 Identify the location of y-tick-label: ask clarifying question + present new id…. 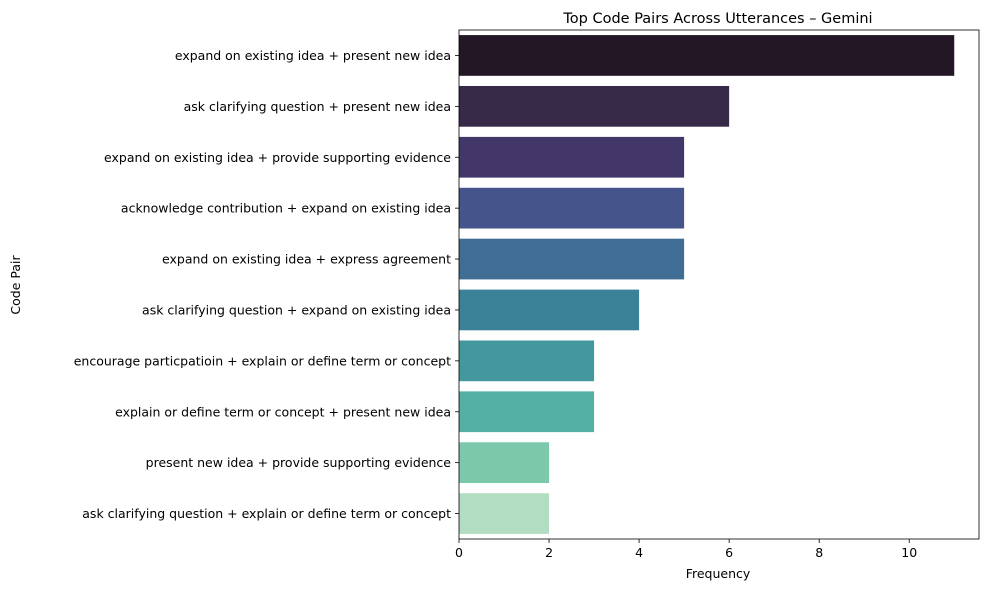
(317, 106).